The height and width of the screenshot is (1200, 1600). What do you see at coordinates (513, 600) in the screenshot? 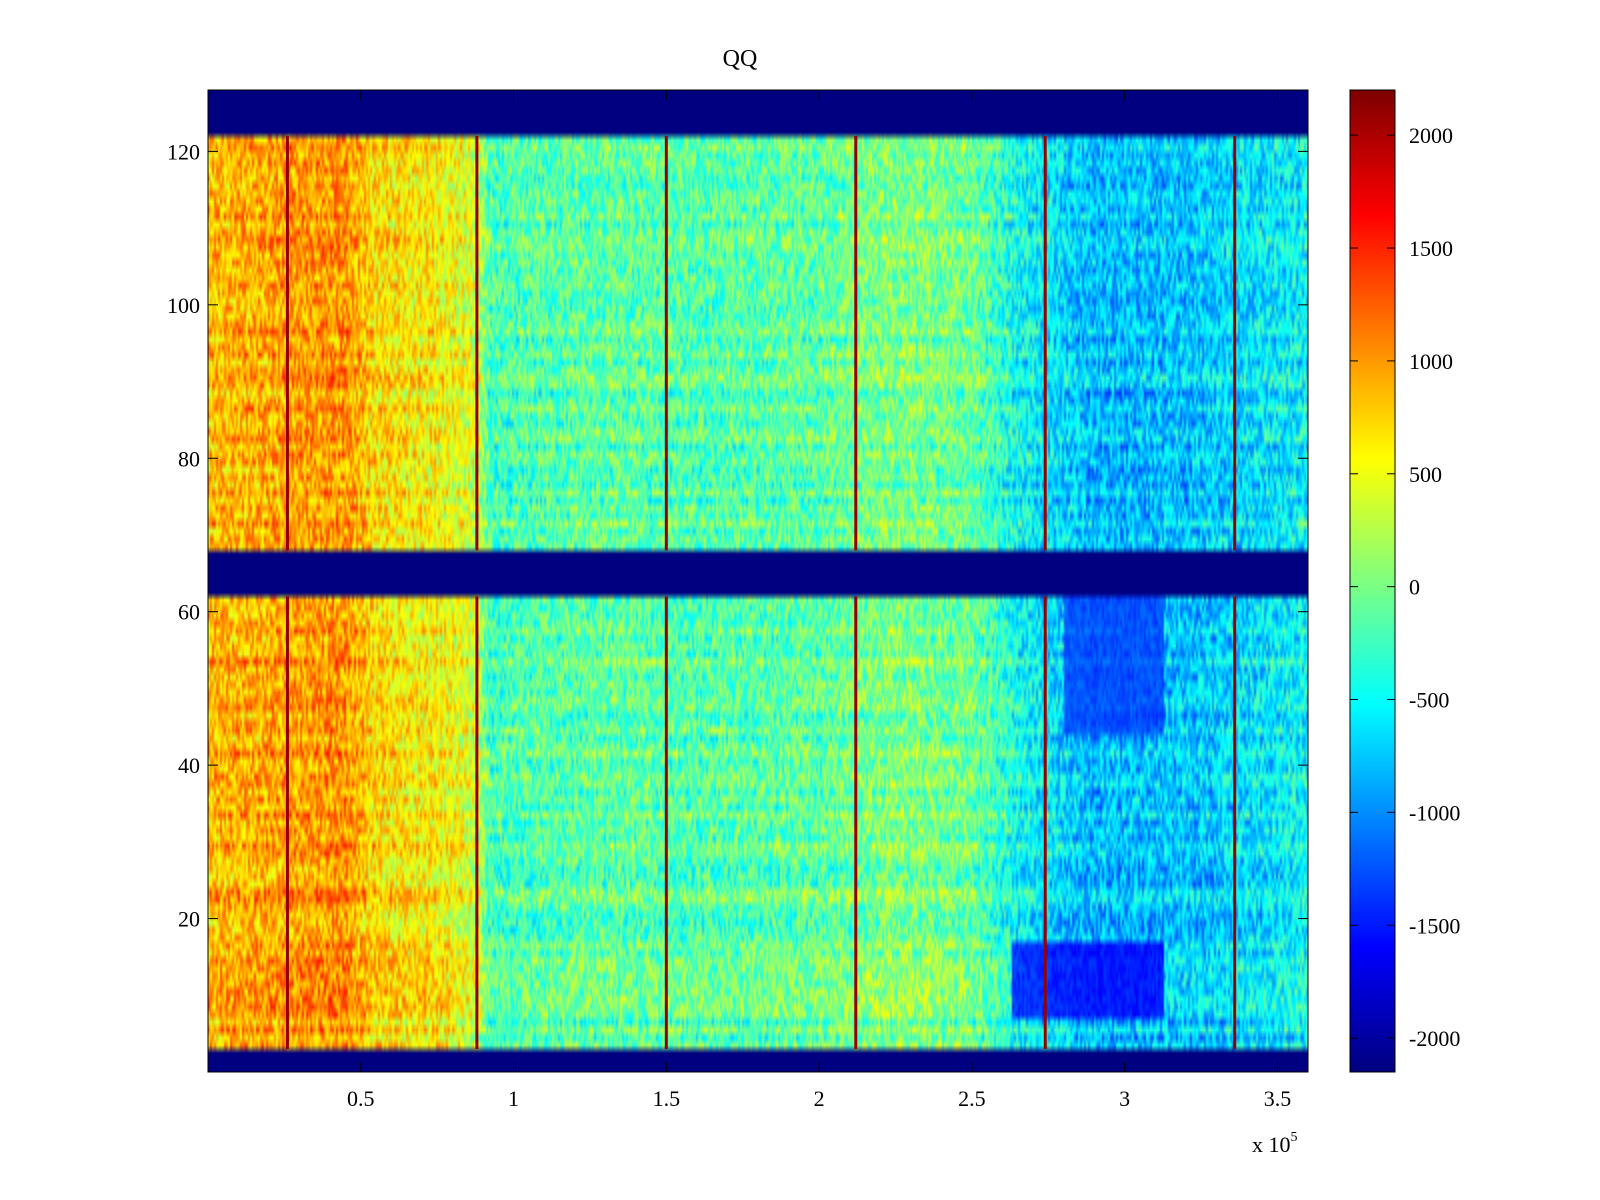
I see `x-tick: 1` at bounding box center [513, 600].